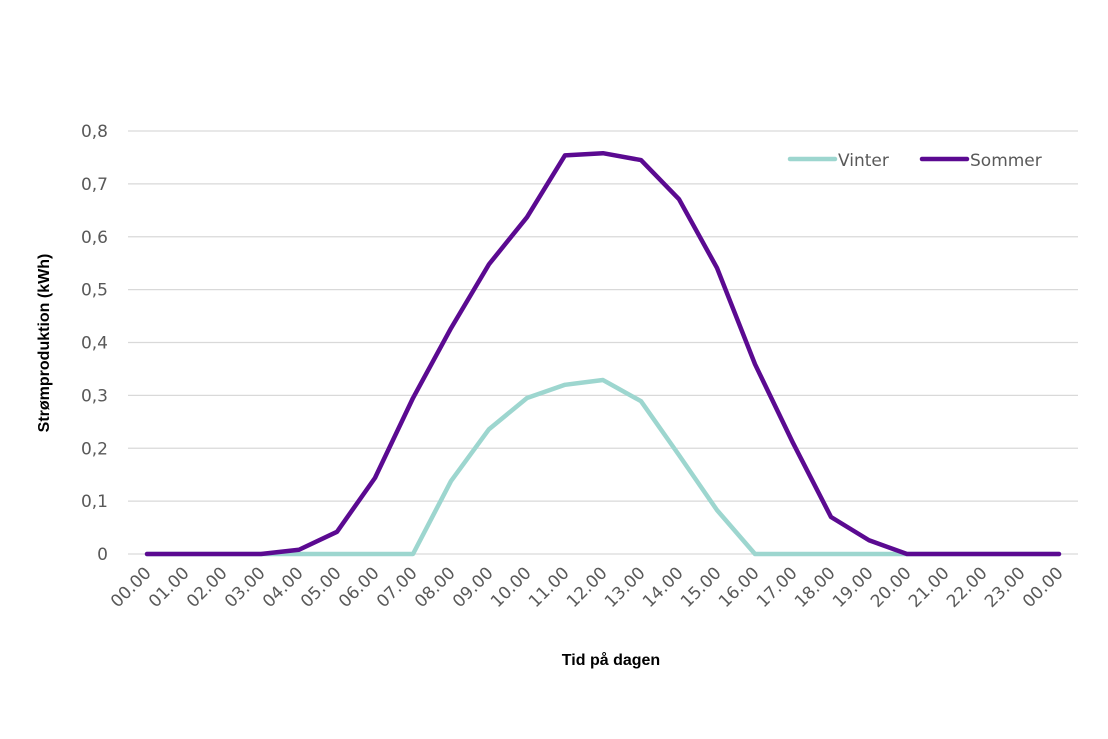 This screenshot has width=1108, height=739. I want to click on x-tick-label: 01.00, so click(169, 587).